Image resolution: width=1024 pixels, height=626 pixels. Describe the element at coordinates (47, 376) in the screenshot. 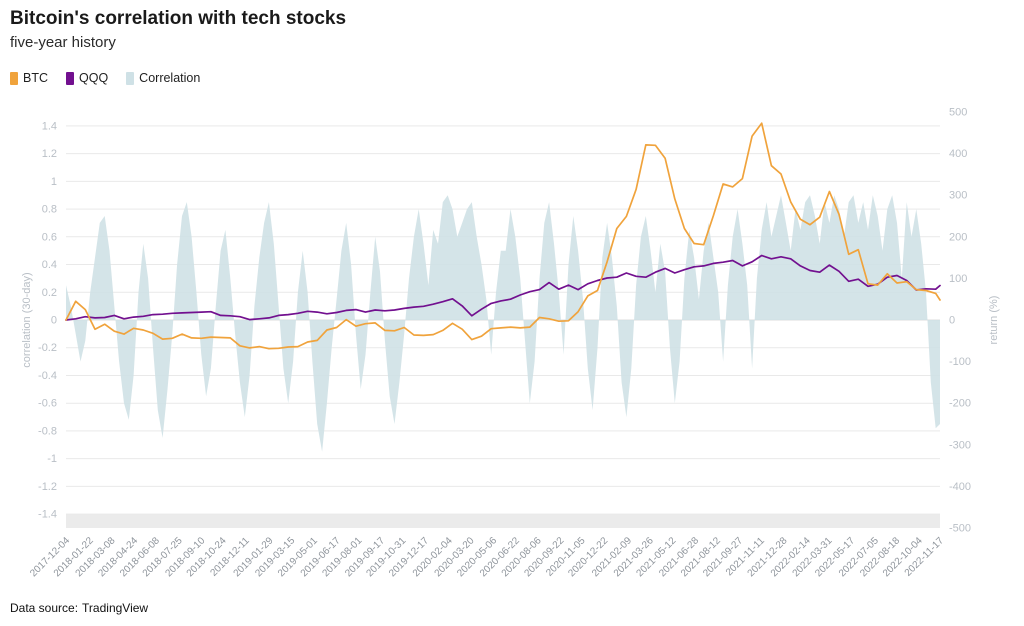

I see `svg-text: -0.4` at that location.